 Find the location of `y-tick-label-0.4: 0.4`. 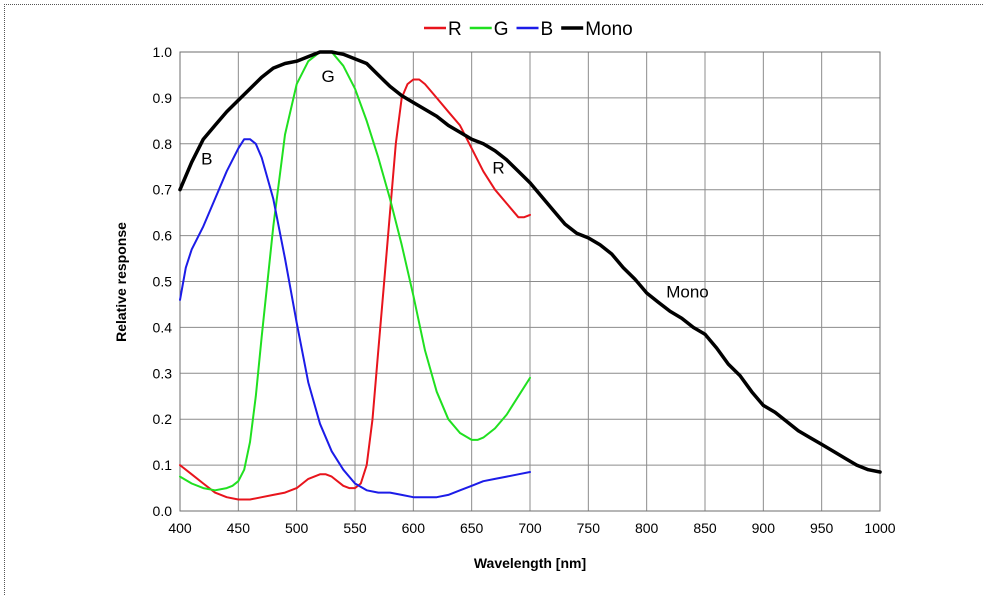

y-tick-label-0.4: 0.4 is located at coordinates (163, 327).